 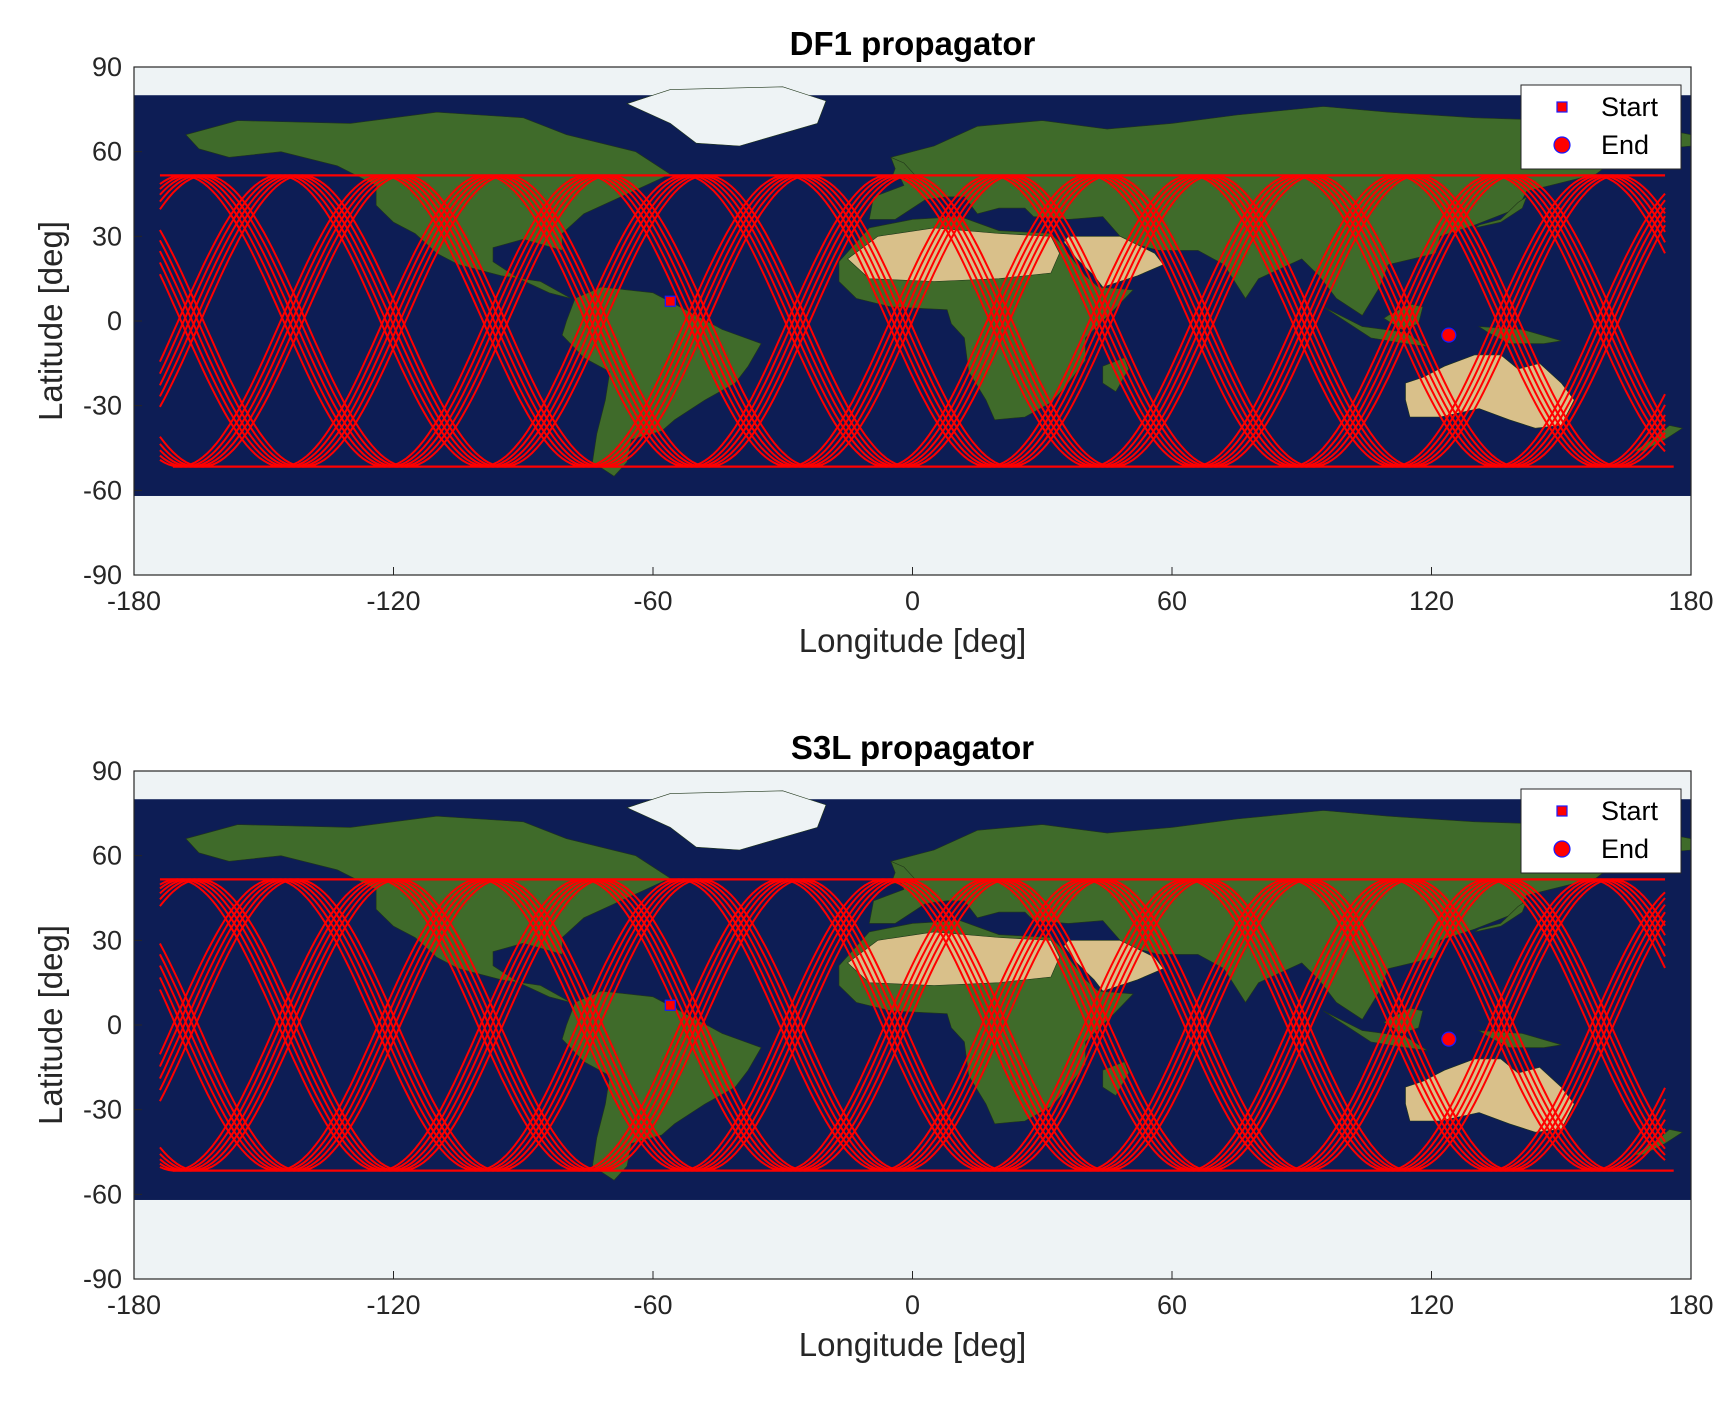 What do you see at coordinates (912, 747) in the screenshot?
I see `panel-title: S3L propagator` at bounding box center [912, 747].